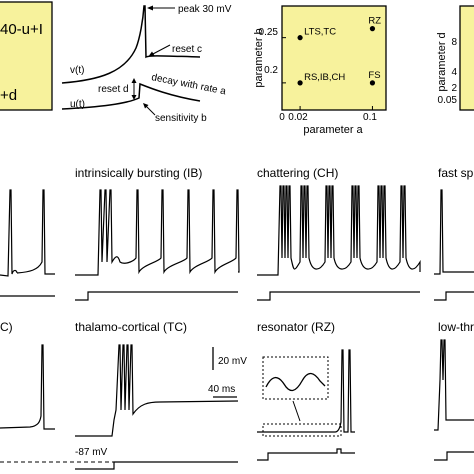 This screenshot has height=474, width=474. I want to click on tc-current, so click(156, 465).